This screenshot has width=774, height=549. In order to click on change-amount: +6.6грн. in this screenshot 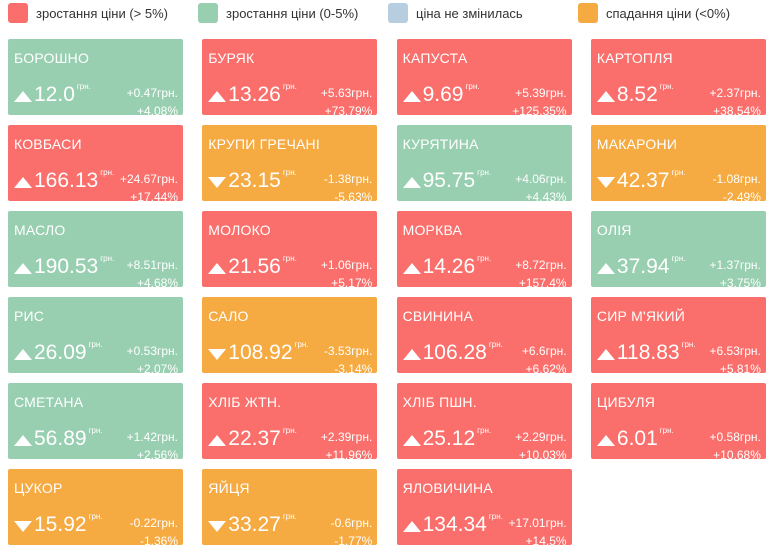, I will do `click(544, 351)`.